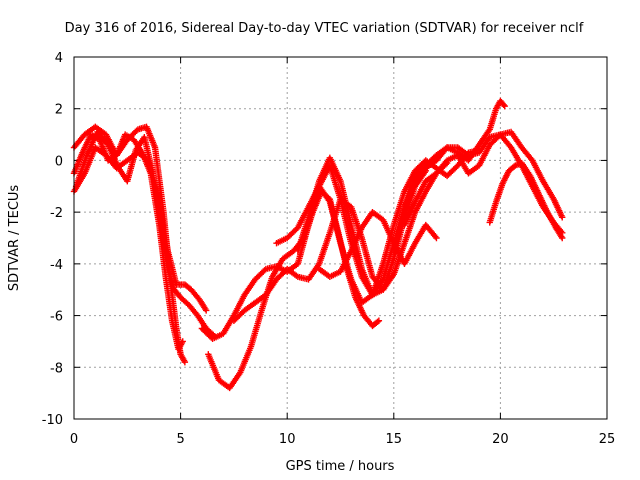 The width and height of the screenshot is (640, 480). Describe the element at coordinates (59, 110) in the screenshot. I see `y-tick-label: 2` at that location.